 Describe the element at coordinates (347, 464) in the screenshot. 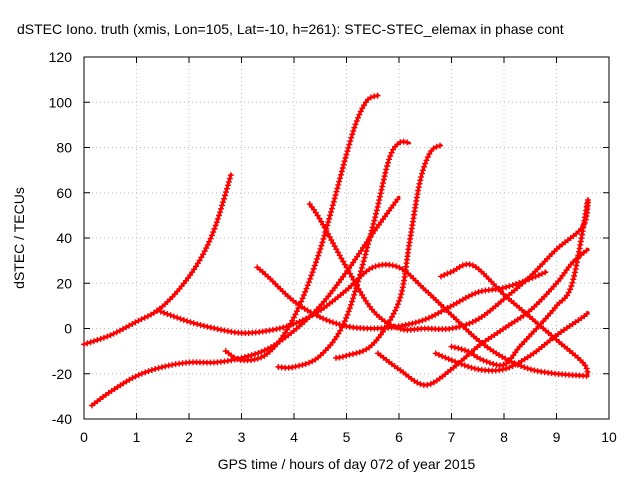

I see `x-axis-label: GPS time / hours of day 072 of year 2015` at that location.